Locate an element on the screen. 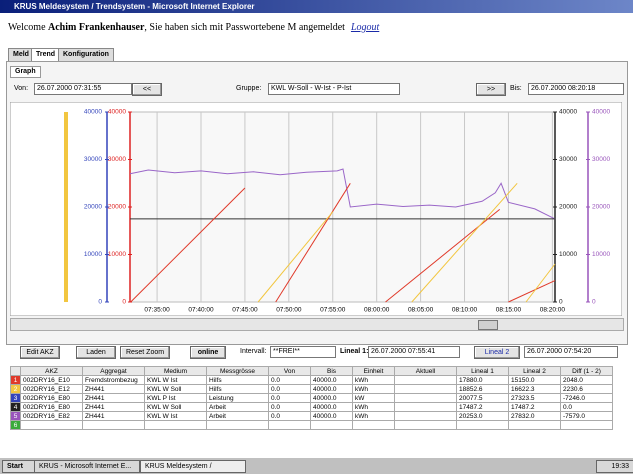 The width and height of the screenshot is (633, 474). y-tick-label: 0 is located at coordinates (594, 302).